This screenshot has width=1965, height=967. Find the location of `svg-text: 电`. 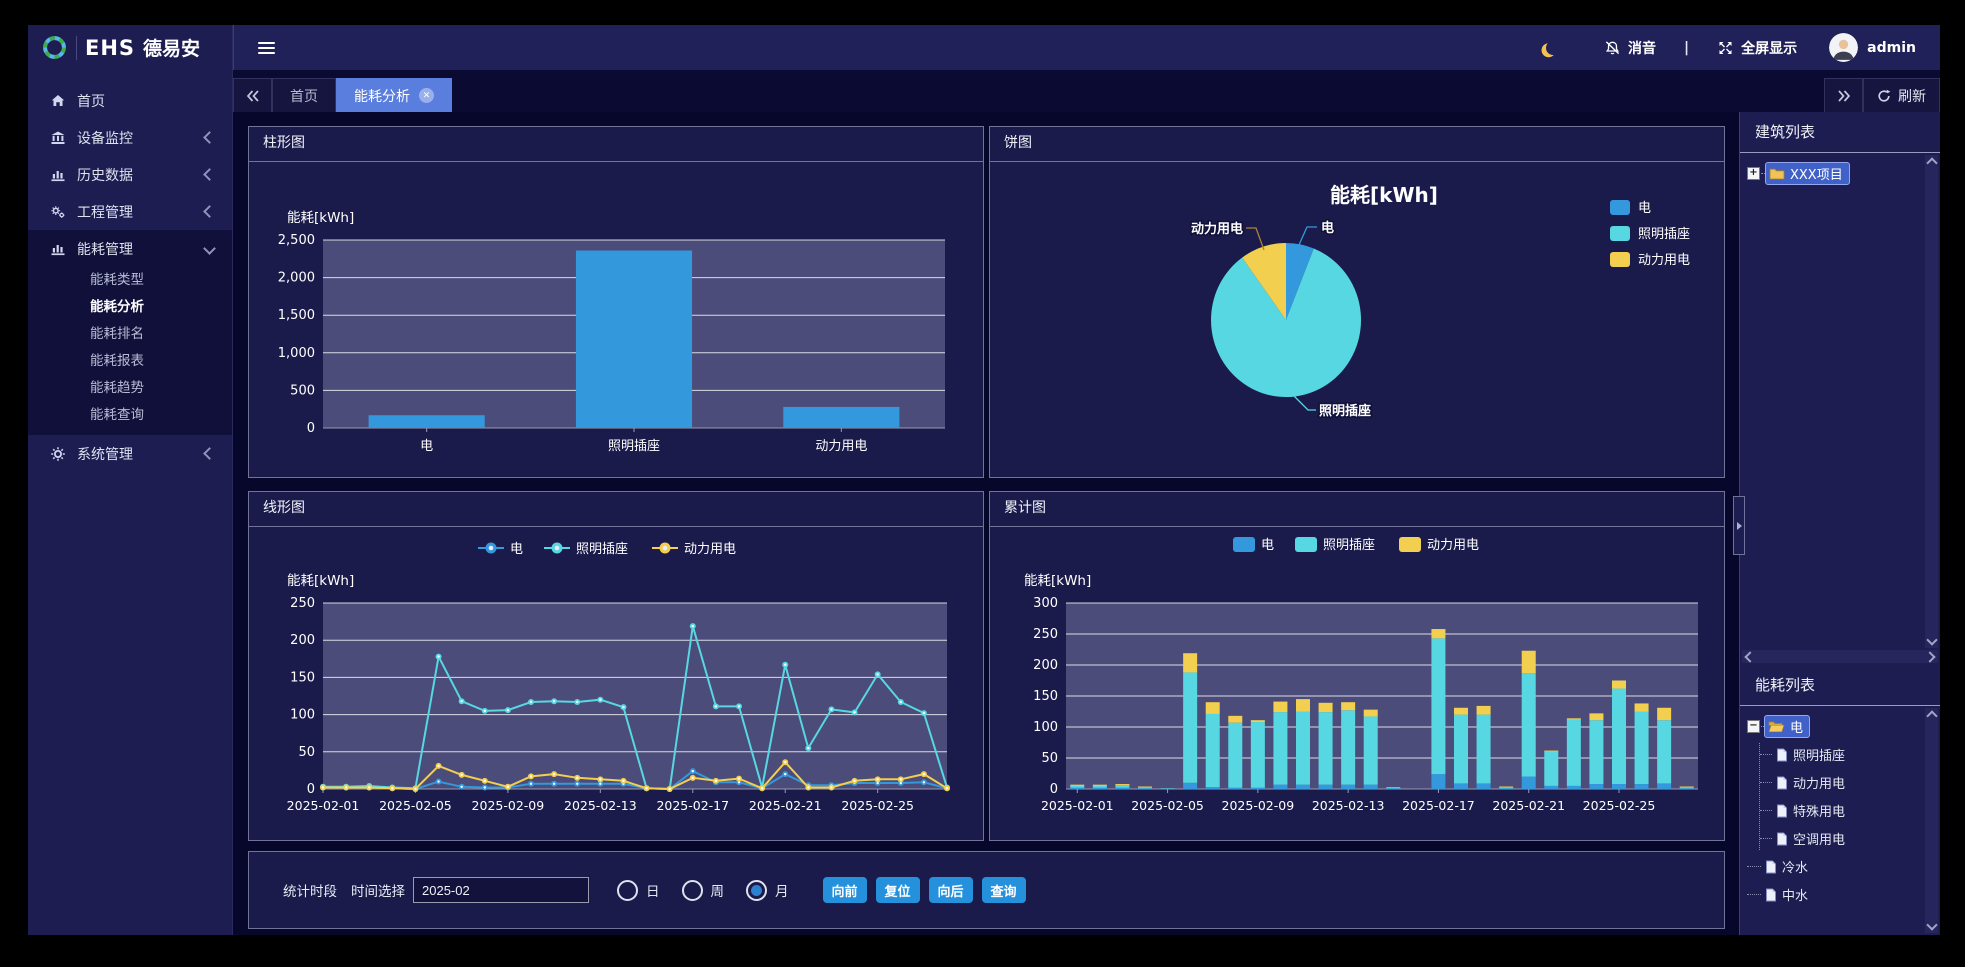

svg-text: 电 is located at coordinates (426, 446).